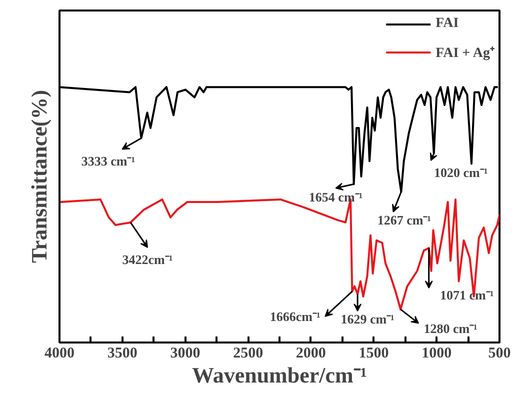 The width and height of the screenshot is (515, 405). I want to click on x-tick-label: 2500, so click(248, 354).